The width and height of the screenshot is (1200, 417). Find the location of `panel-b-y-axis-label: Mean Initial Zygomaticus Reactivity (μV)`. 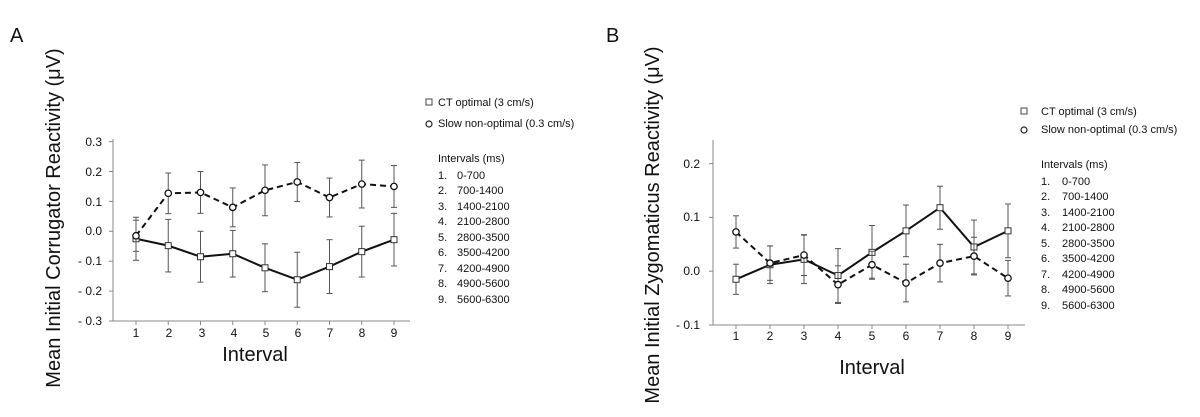

panel-b-y-axis-label: Mean Initial Zygomaticus Reactivity (μV) is located at coordinates (653, 224).